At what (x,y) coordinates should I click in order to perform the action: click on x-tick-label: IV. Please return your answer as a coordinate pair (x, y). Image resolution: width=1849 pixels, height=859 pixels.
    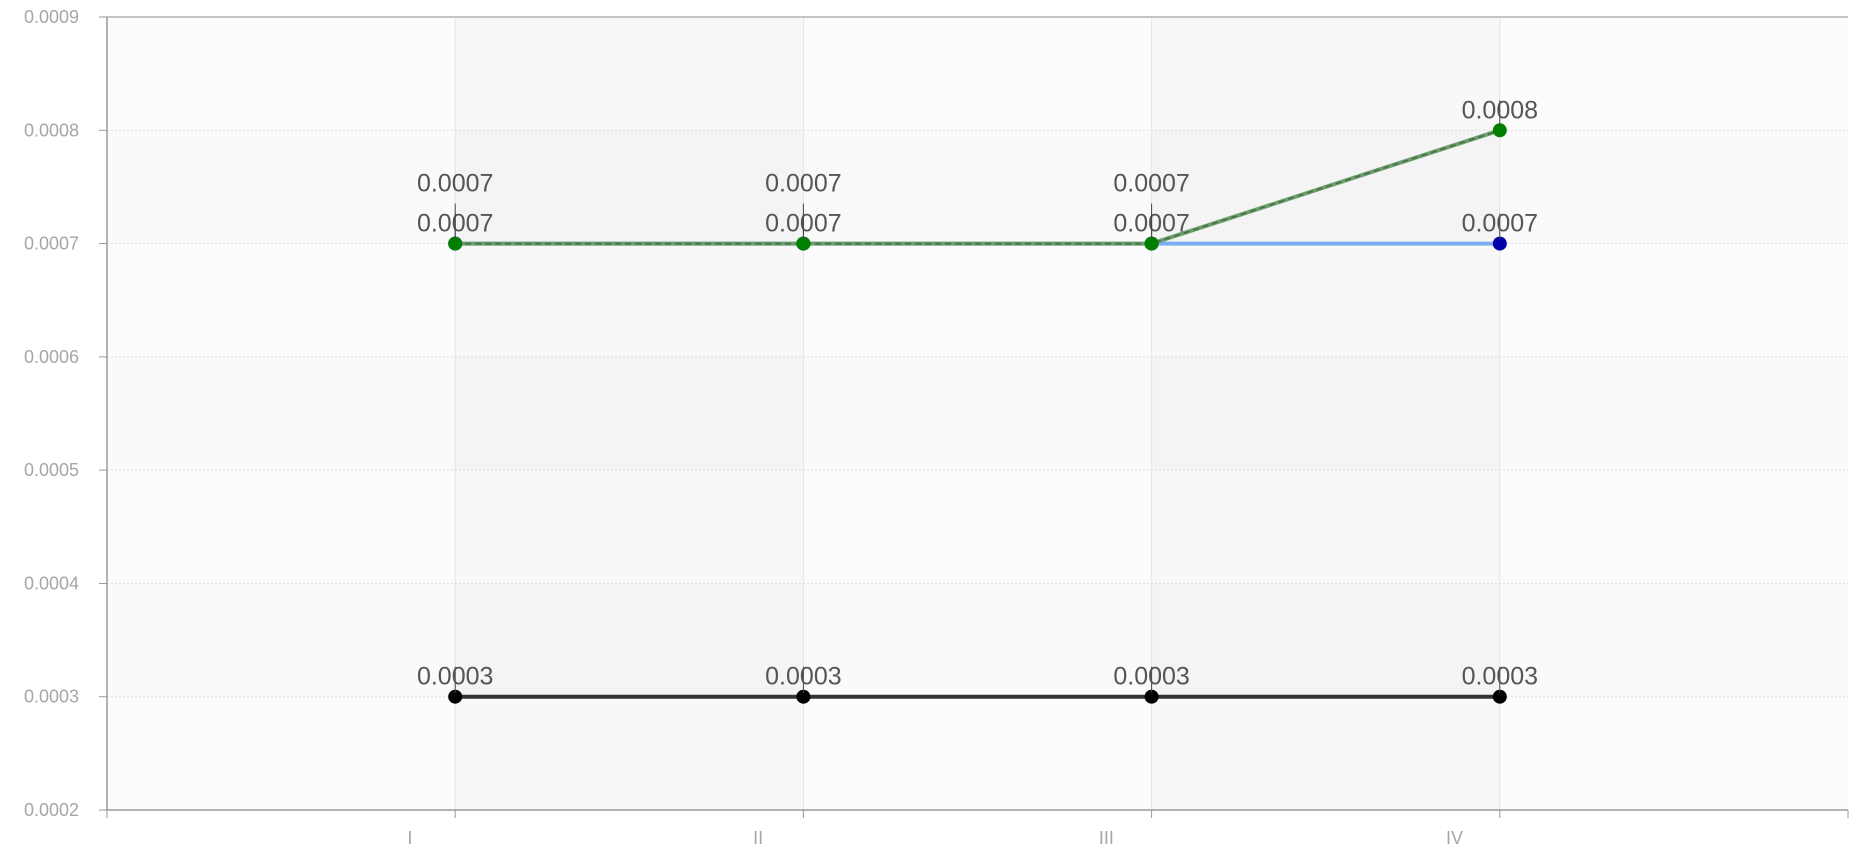
    Looking at the image, I should click on (1454, 838).